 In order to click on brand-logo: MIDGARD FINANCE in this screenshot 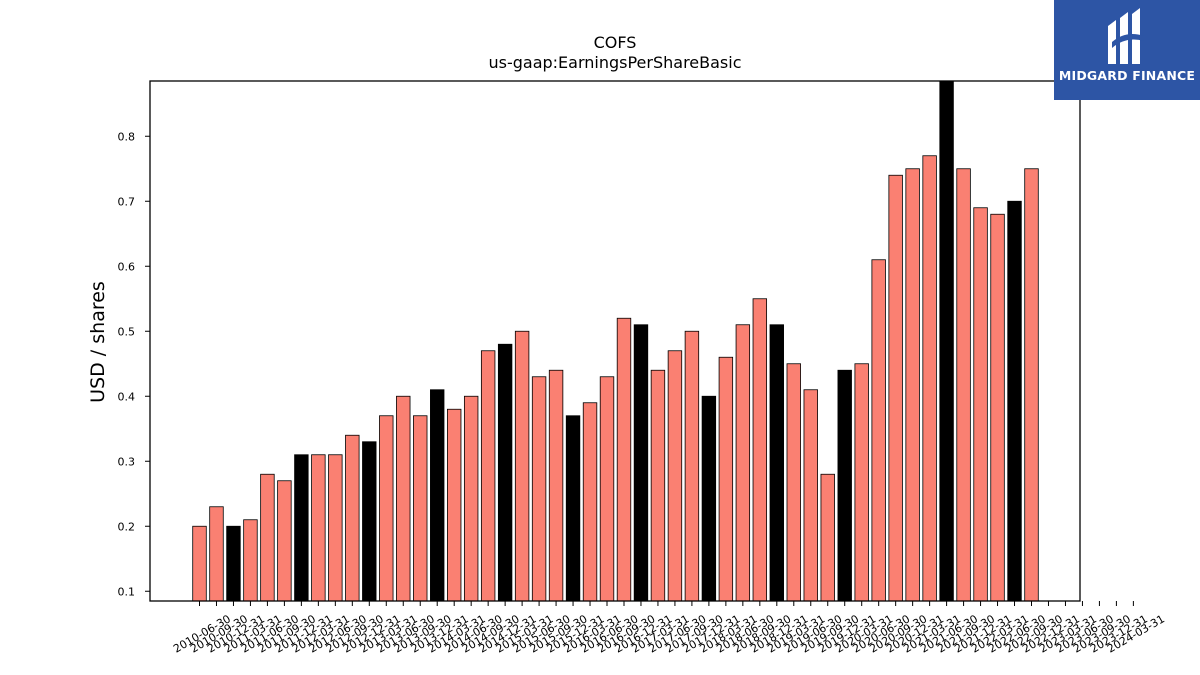, I will do `click(1127, 50)`.